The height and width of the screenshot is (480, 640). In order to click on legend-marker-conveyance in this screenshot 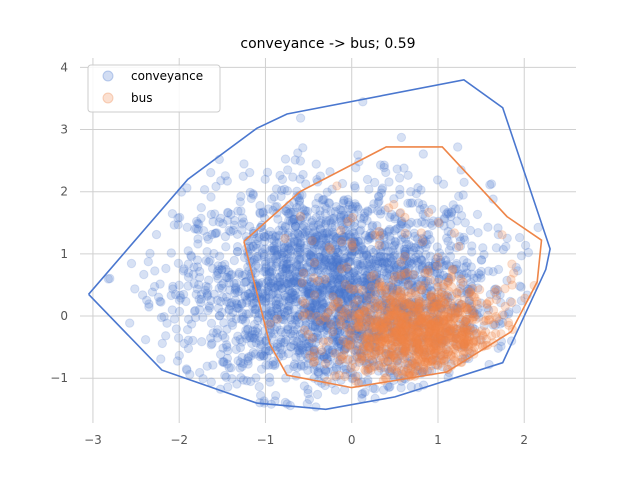, I will do `click(108, 76)`.